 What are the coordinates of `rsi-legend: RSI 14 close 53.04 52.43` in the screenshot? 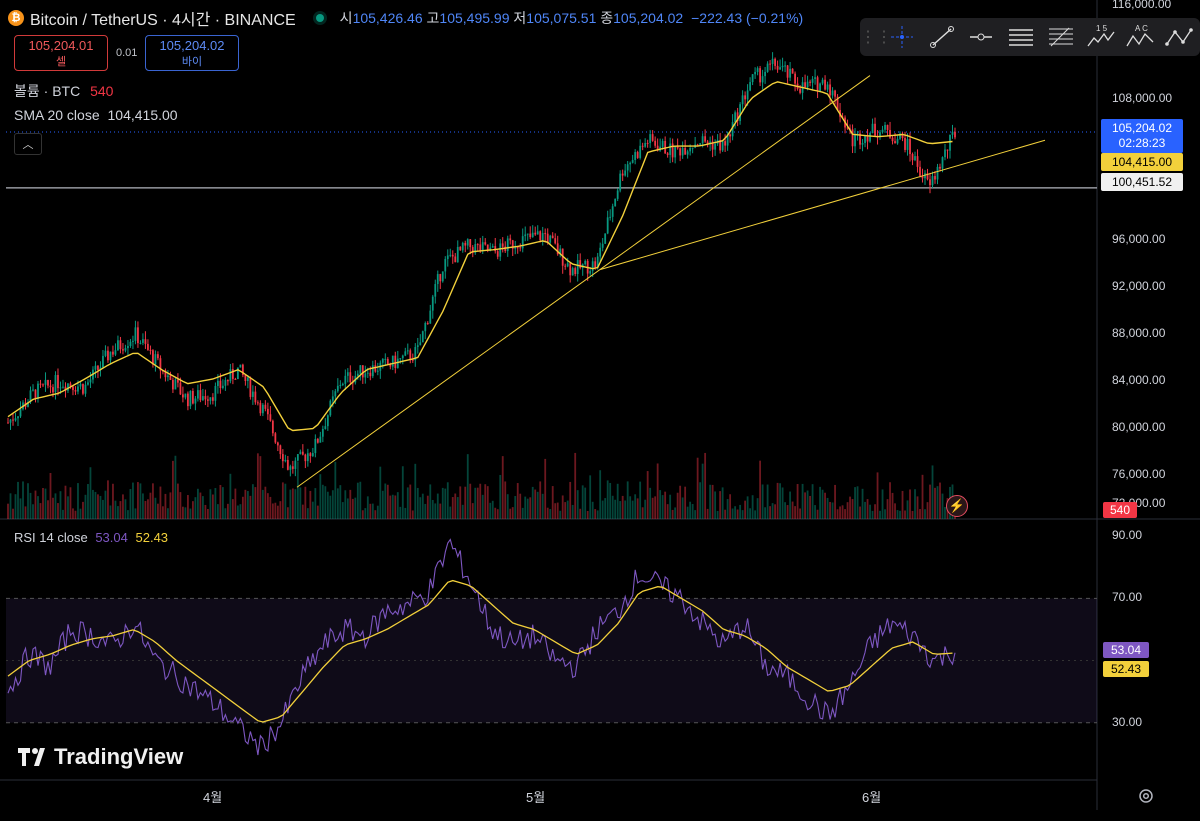 It's located at (91, 537).